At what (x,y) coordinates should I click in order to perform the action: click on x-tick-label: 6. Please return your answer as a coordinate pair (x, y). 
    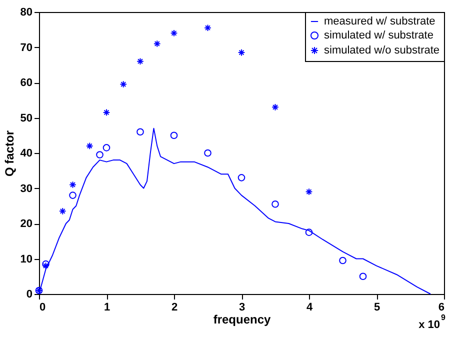
    Looking at the image, I should click on (441, 308).